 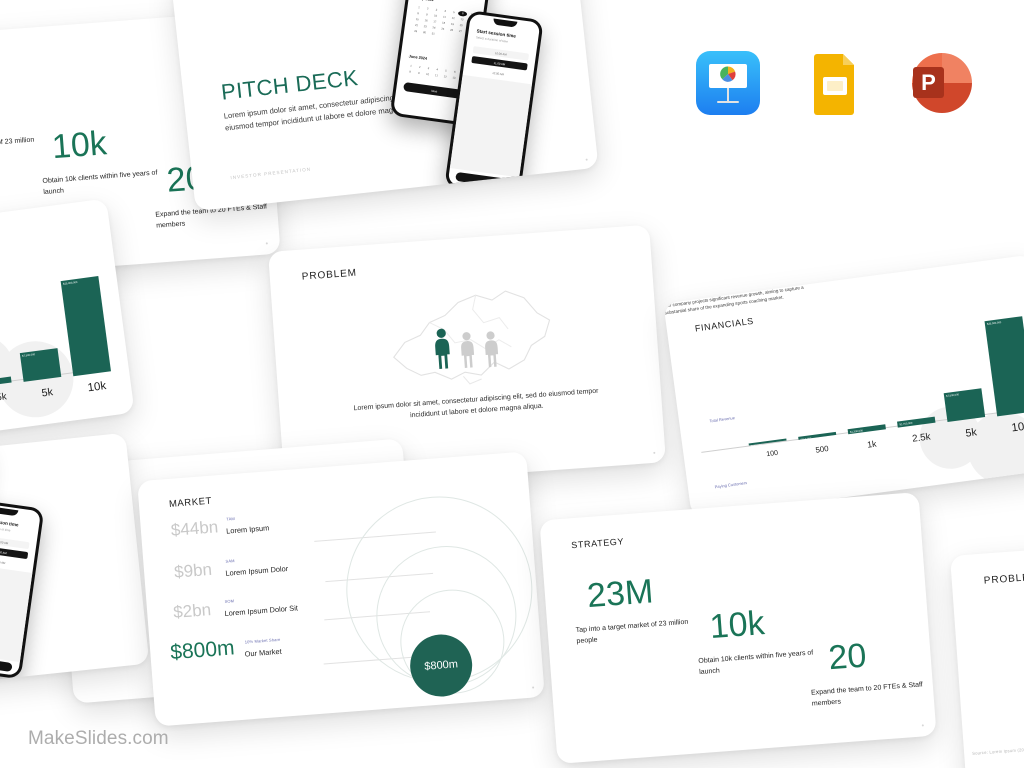 What do you see at coordinates (15, 542) in the screenshot?
I see `time-option-1: 10:00 AM` at bounding box center [15, 542].